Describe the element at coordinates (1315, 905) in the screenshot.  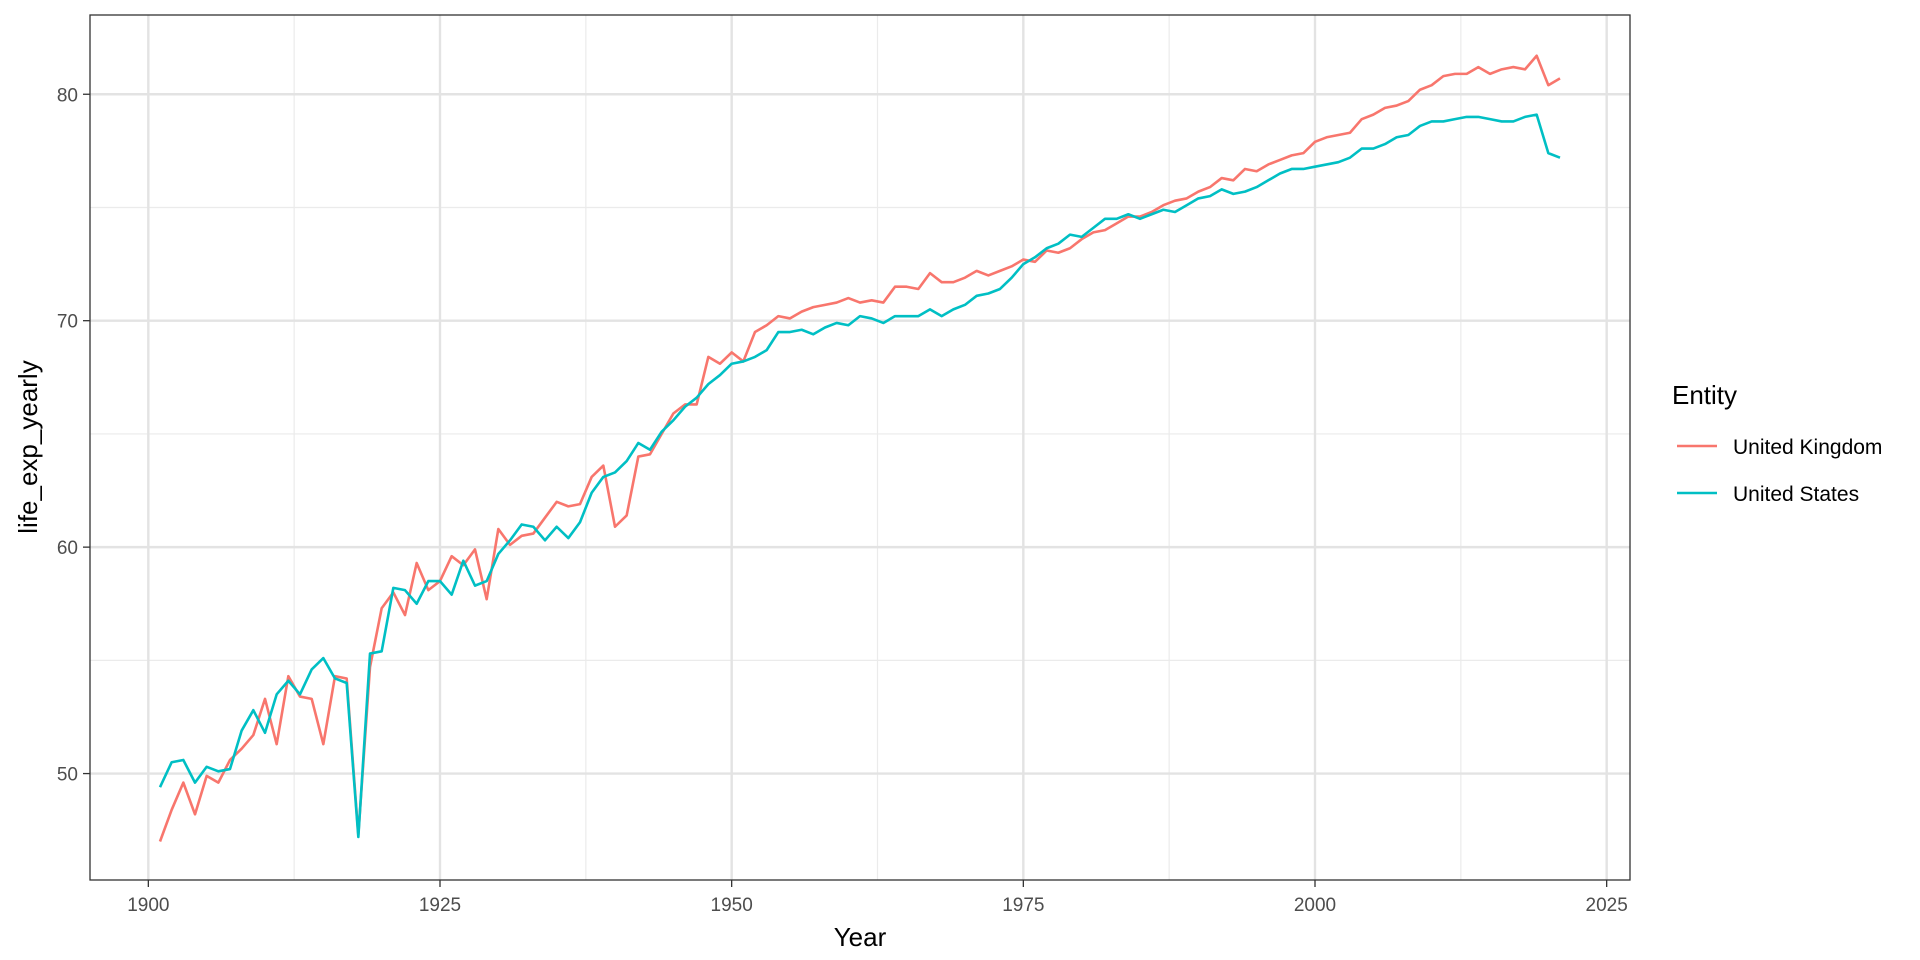
I see `x-tick-label: 2000` at that location.